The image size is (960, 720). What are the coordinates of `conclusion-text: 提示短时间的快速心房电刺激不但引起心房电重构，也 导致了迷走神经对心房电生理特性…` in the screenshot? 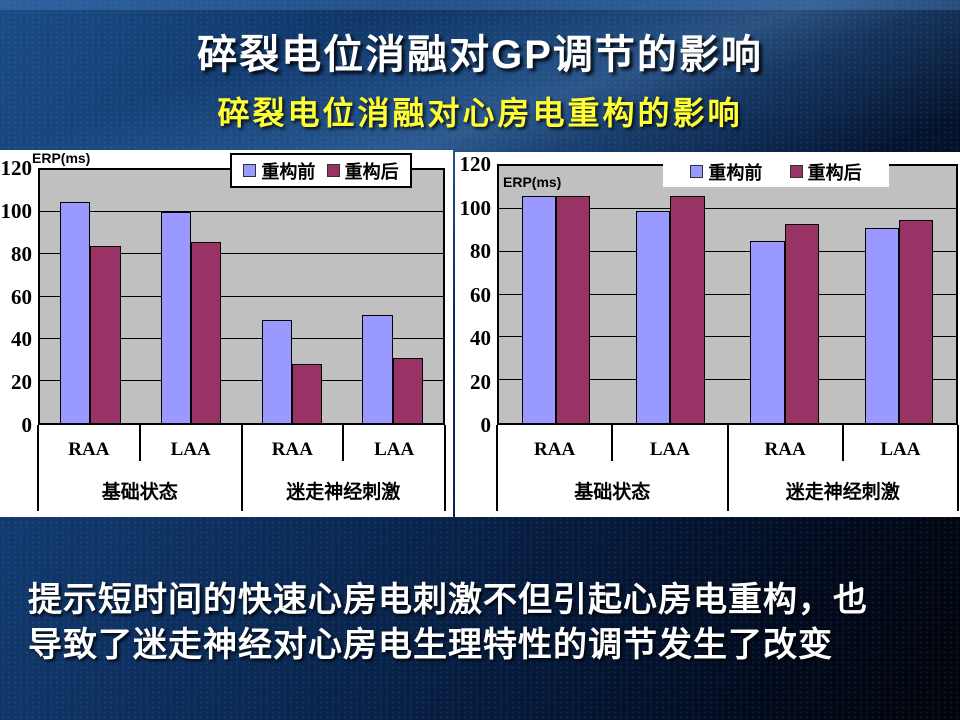 It's located at (485, 623).